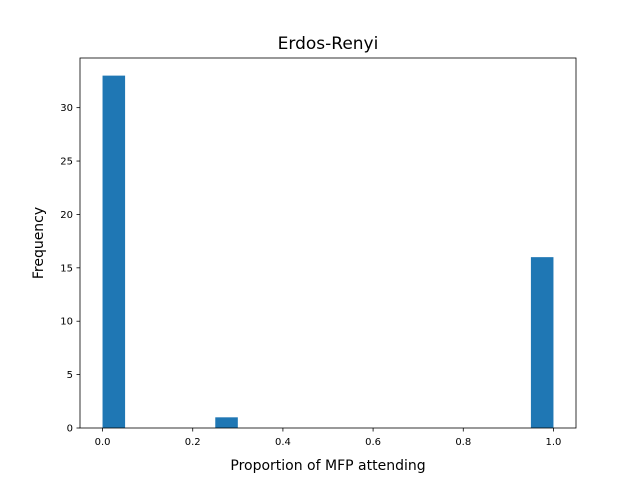 The image size is (640, 480). What do you see at coordinates (70, 429) in the screenshot?
I see `y-tick-label: 0` at bounding box center [70, 429].